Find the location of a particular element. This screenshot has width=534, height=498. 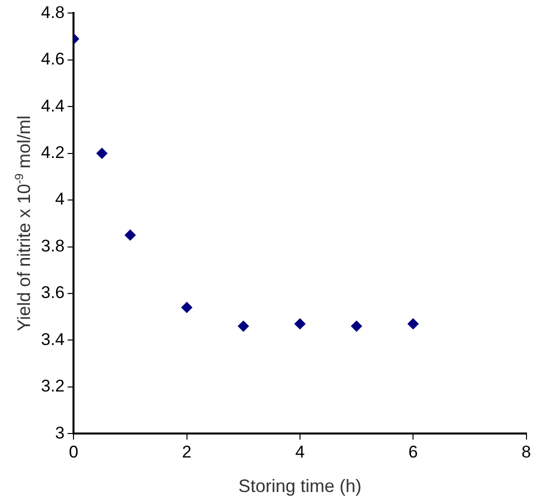

x-tick-label: 6 is located at coordinates (413, 452).